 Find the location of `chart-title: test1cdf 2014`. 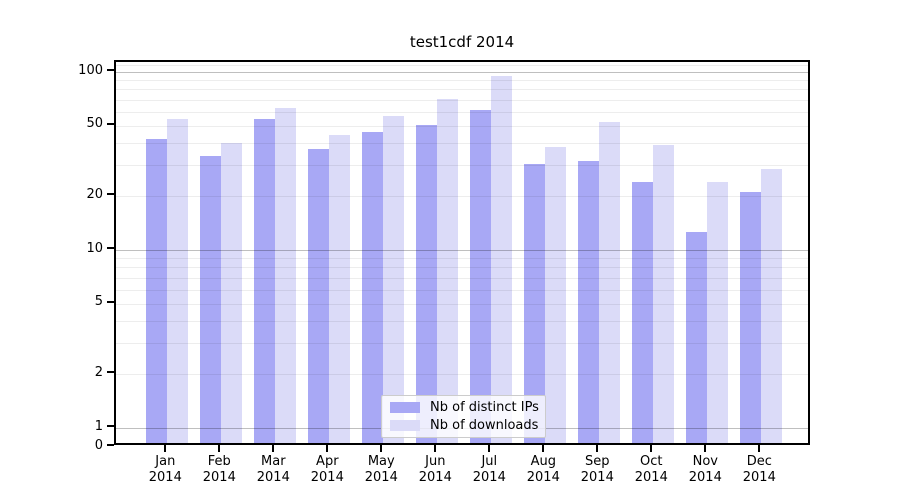

chart-title: test1cdf 2014 is located at coordinates (462, 42).